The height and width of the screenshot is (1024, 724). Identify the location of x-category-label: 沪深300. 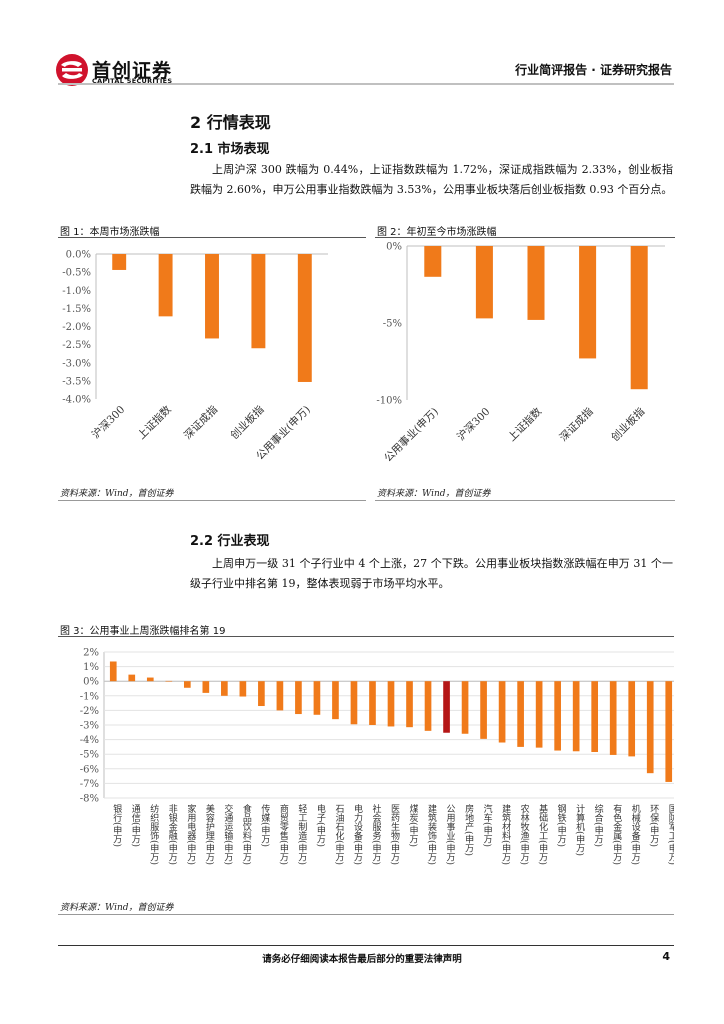
(473, 424).